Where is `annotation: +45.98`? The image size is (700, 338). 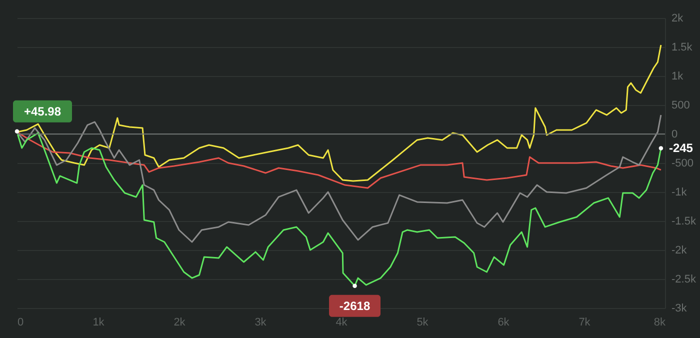
annotation: +45.98 is located at coordinates (43, 111).